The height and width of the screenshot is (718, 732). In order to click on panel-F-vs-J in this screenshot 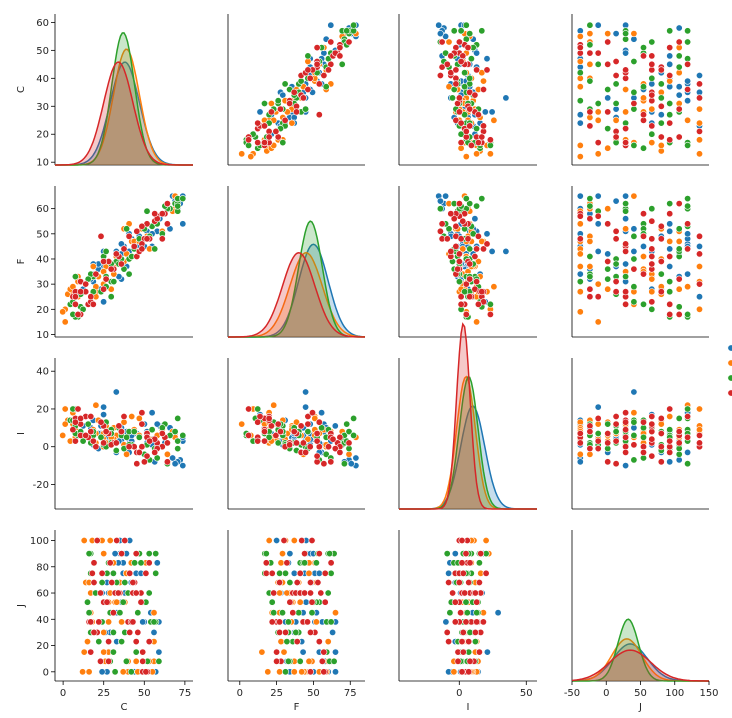, I will do `click(640, 262)`.